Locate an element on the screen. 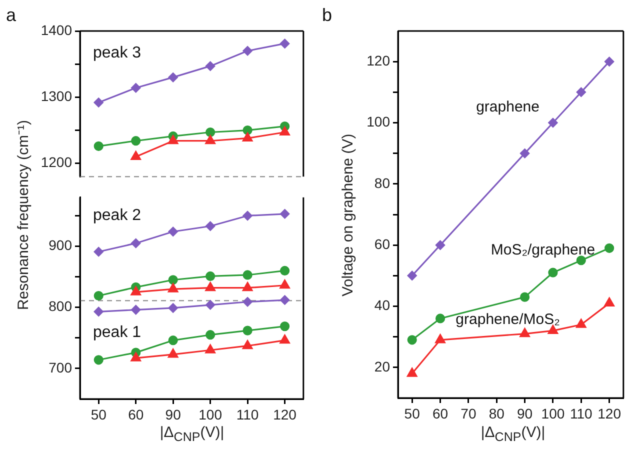  y-tick-label: 1300 is located at coordinates (56, 96).